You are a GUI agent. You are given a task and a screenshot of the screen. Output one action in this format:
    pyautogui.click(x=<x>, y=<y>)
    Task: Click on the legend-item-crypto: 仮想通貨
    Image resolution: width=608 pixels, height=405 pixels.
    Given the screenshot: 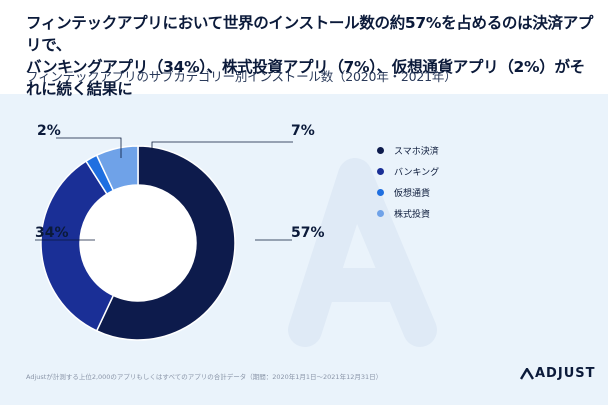 What is the action you would take?
    pyautogui.click(x=408, y=193)
    